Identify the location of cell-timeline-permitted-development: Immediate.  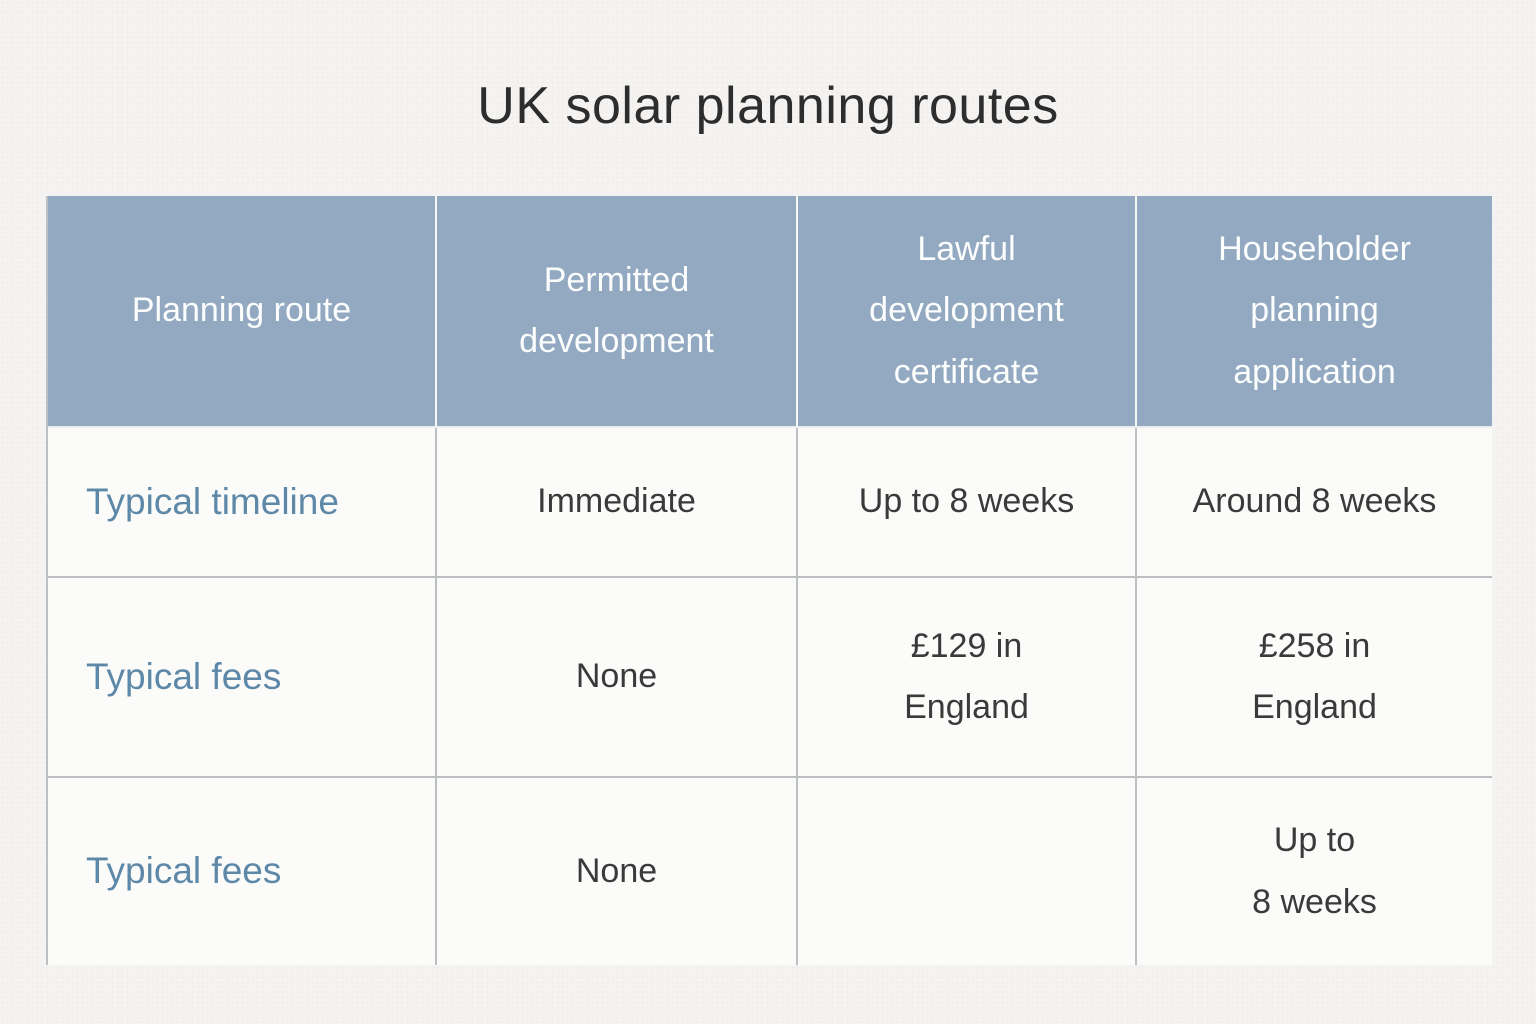
(617, 503).